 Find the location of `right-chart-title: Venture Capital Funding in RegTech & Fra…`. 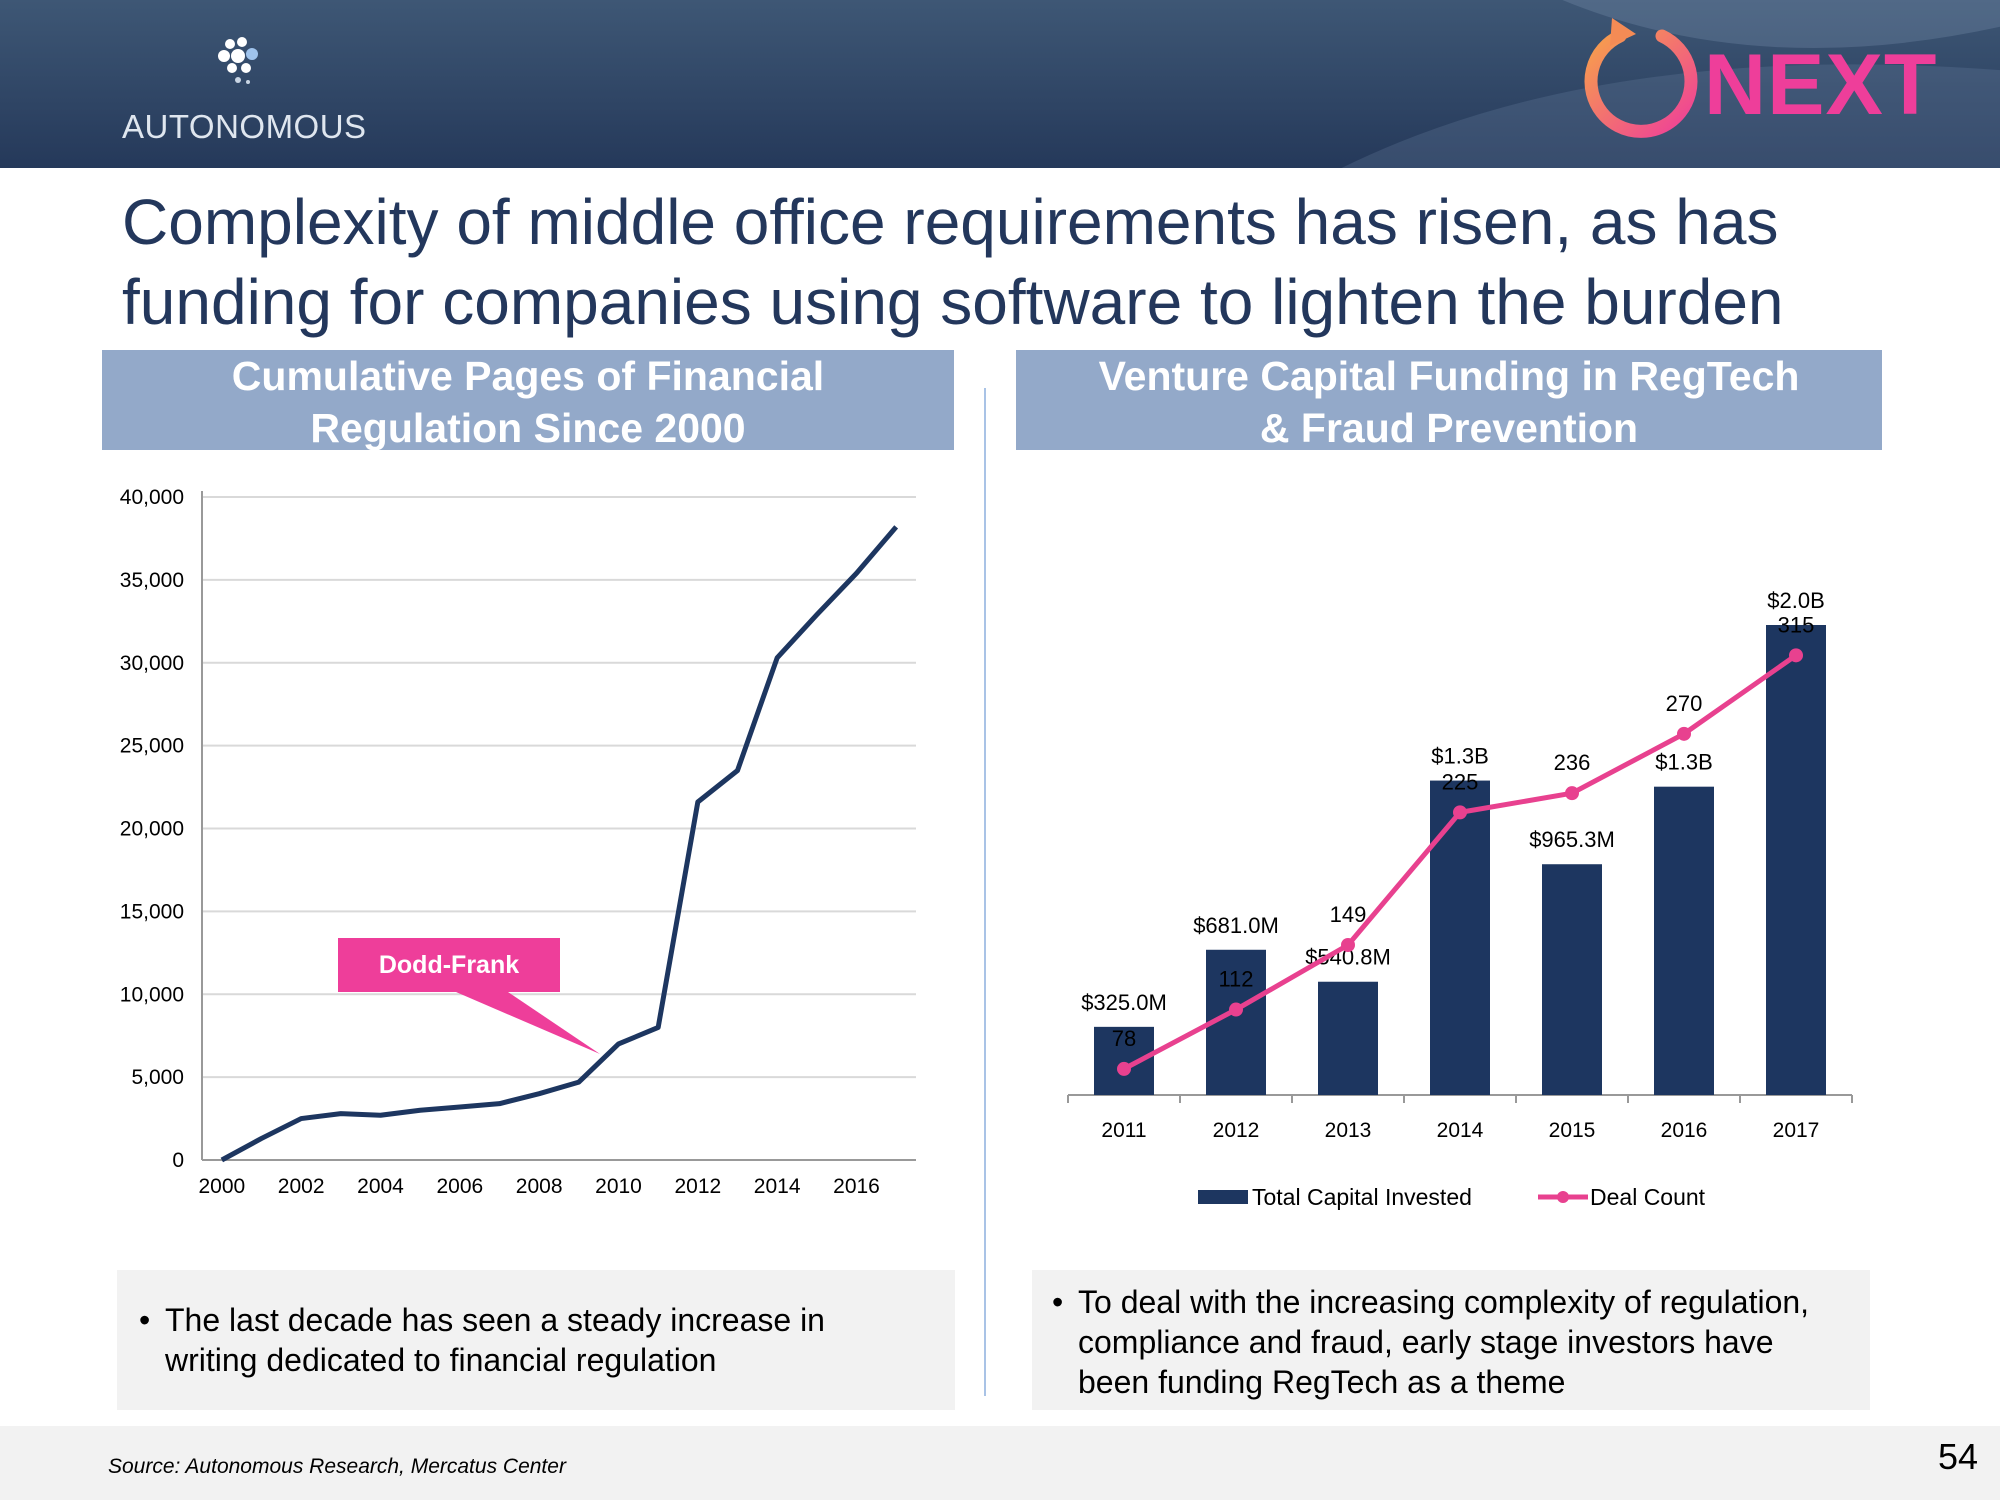

right-chart-title: Venture Capital Funding in RegTech & Fra… is located at coordinates (1449, 400).